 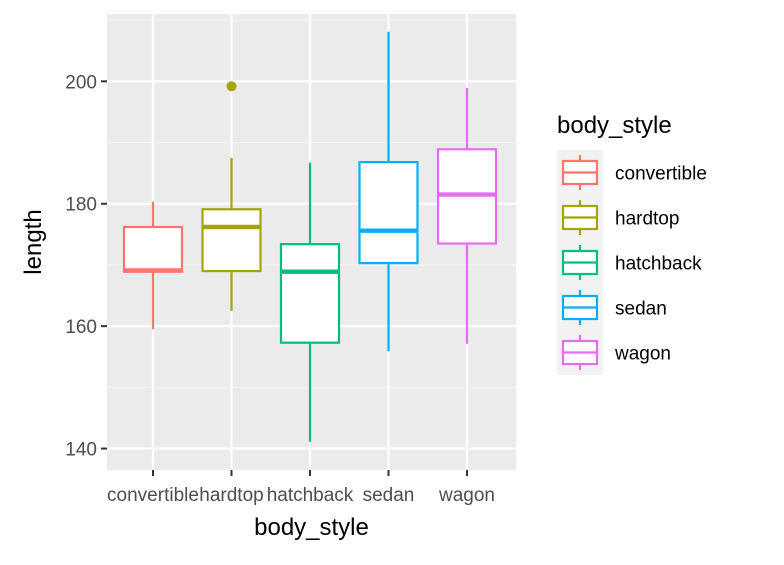 I want to click on legend-label: sedan, so click(x=641, y=309).